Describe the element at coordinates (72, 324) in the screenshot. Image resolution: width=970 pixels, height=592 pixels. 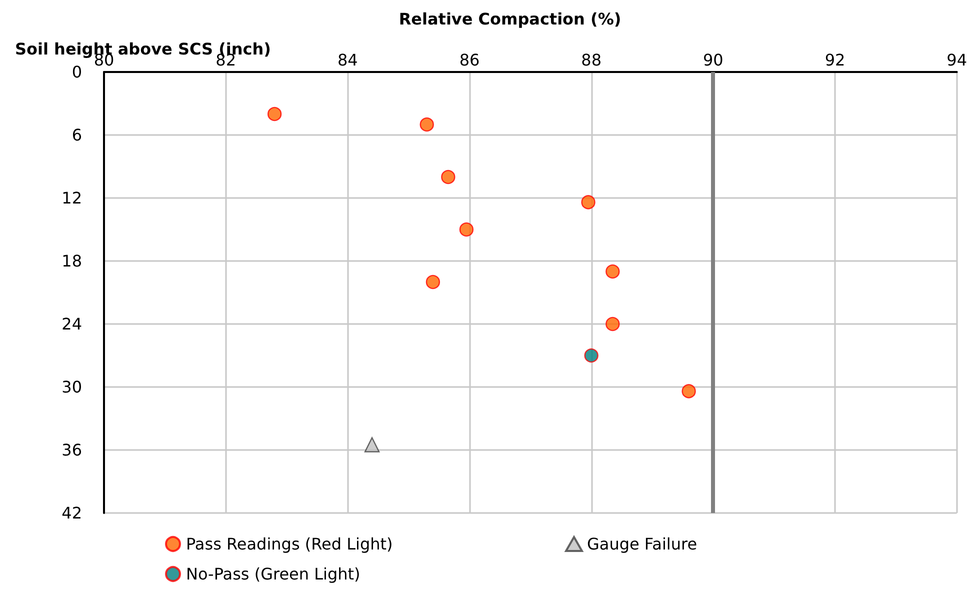
I see `y-tick-label: 24` at that location.